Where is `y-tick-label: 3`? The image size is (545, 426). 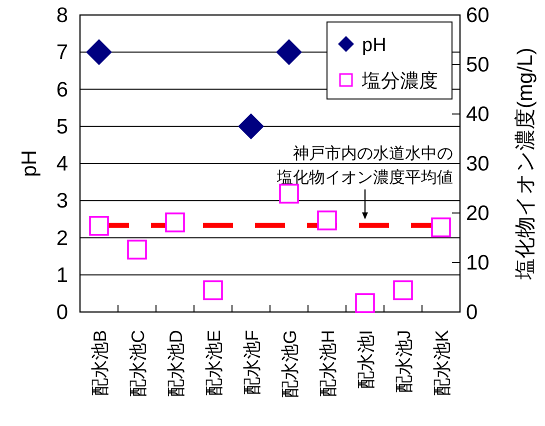 y-tick-label: 3 is located at coordinates (62, 201).